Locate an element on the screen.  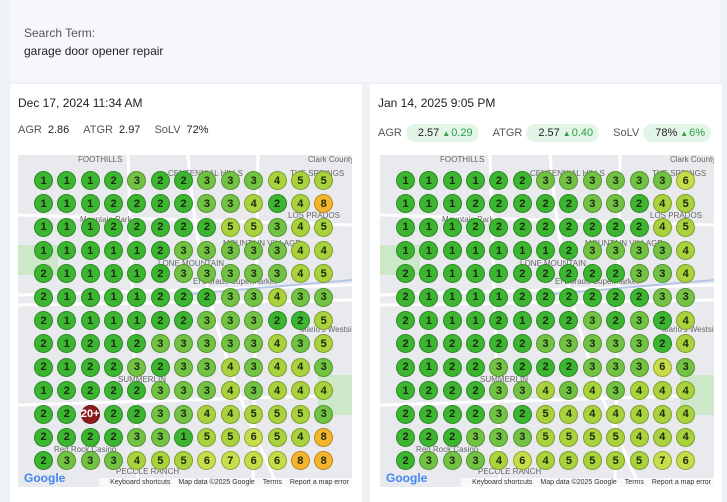
map-label: LOS PRADOS is located at coordinates (676, 215).